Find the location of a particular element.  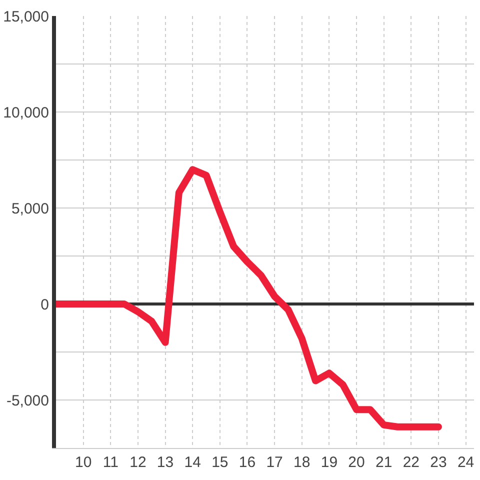

x-tick-label: 21 is located at coordinates (383, 462).